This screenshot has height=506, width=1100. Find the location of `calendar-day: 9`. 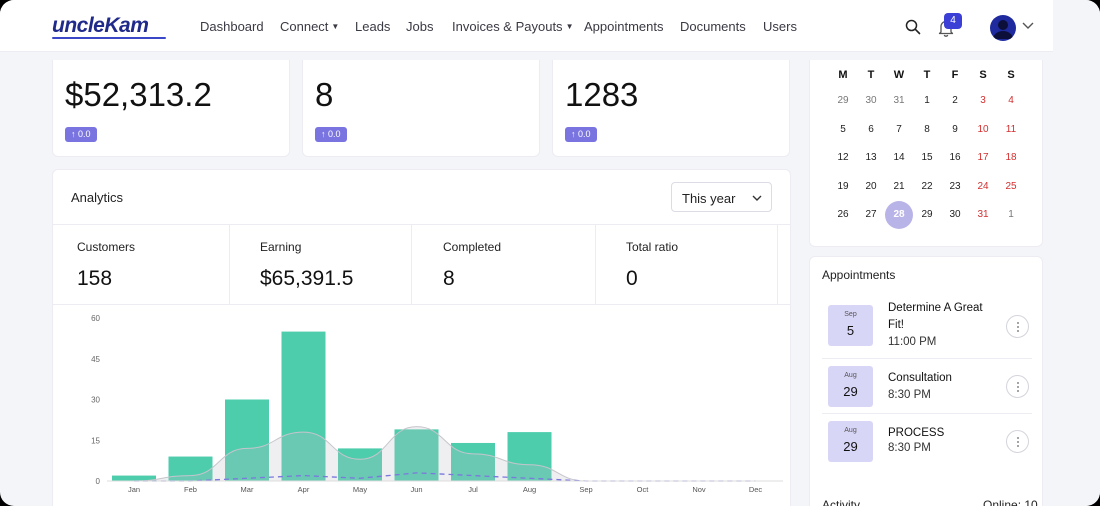

calendar-day: 9 is located at coordinates (955, 129).